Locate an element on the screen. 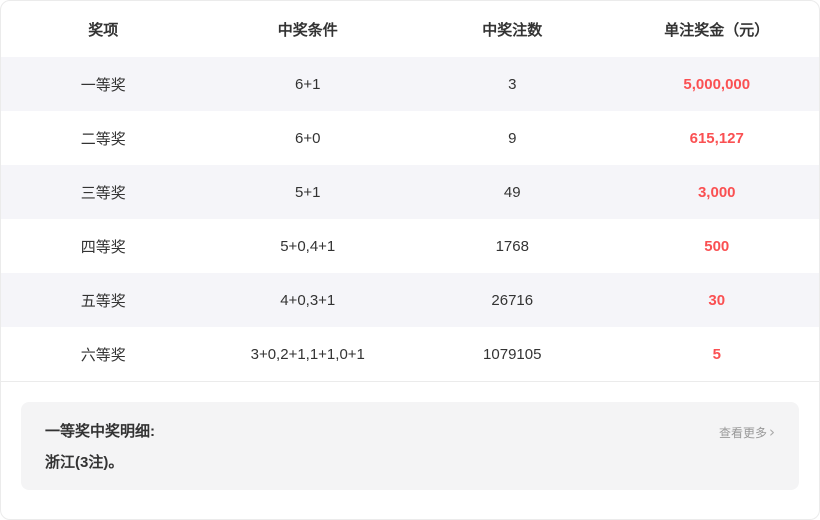  prize-amount-cell: 30 is located at coordinates (717, 300).